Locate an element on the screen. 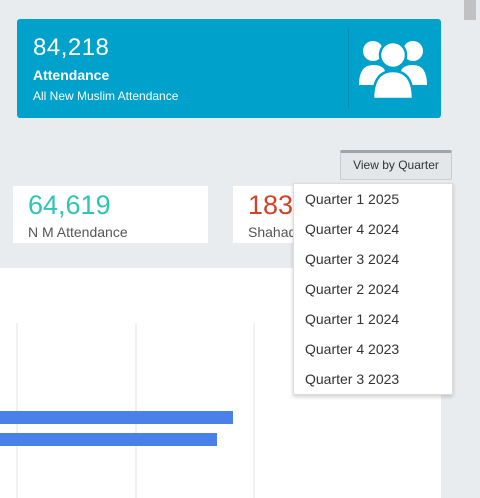 Image resolution: width=480 pixels, height=498 pixels. dropdown-item: Quarter 1 2024 is located at coordinates (352, 319).